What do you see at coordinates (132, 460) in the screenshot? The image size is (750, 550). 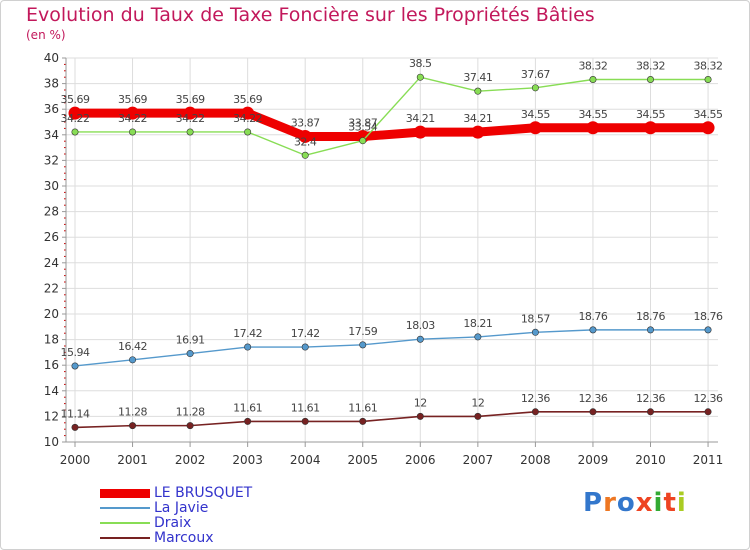 I see `x-tick-label: 2001` at bounding box center [132, 460].